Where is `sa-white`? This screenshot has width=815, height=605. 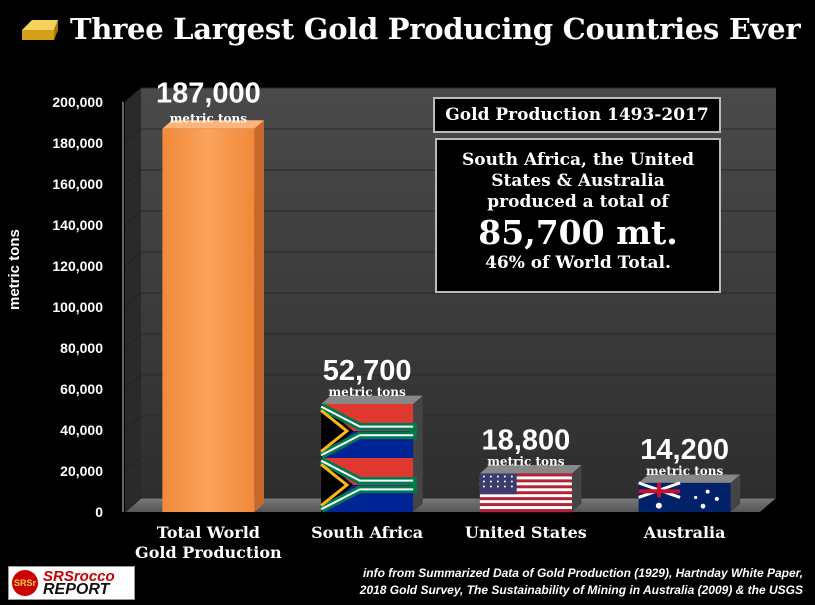 sa-white is located at coordinates (367, 485).